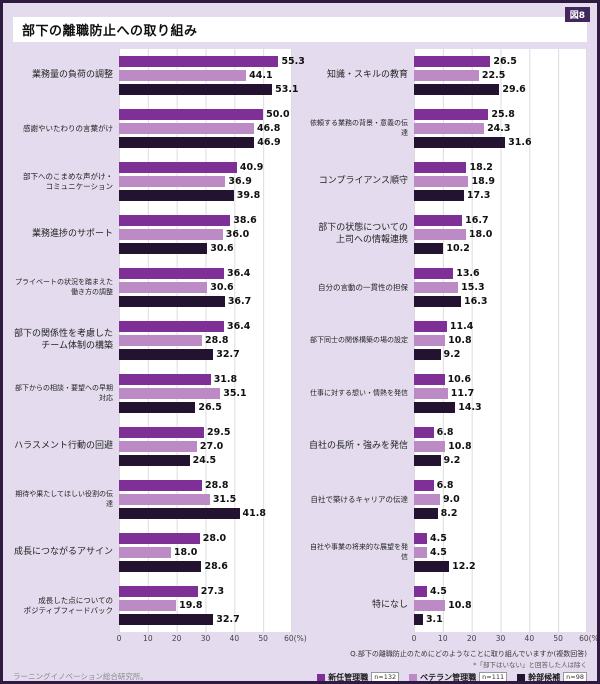  What do you see at coordinates (500, 273) in the screenshot?
I see `bar-row: 13.6` at bounding box center [500, 273].